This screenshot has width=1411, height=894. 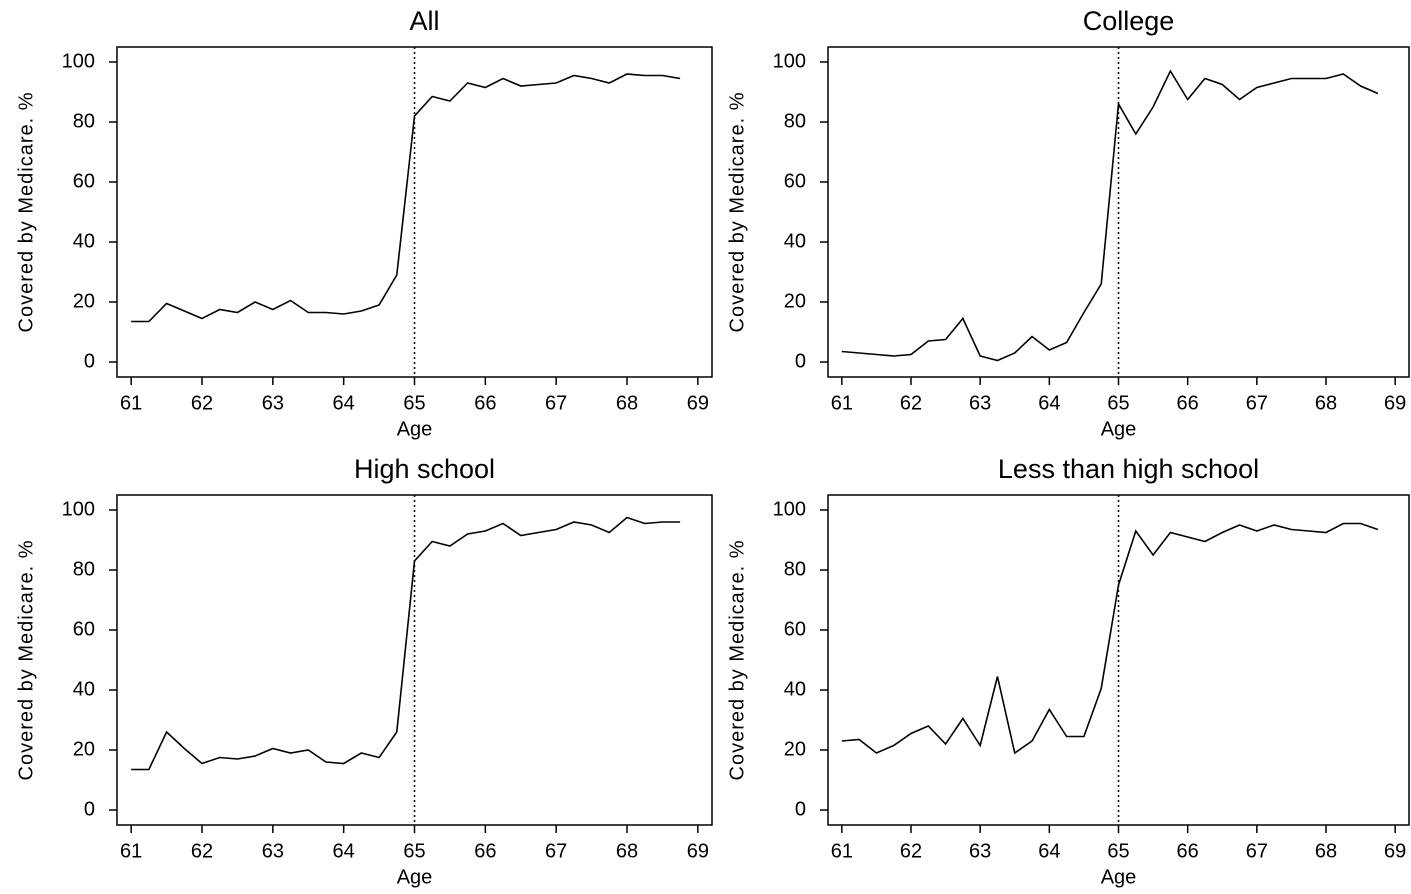 I want to click on chart-title: High school, so click(x=424, y=469).